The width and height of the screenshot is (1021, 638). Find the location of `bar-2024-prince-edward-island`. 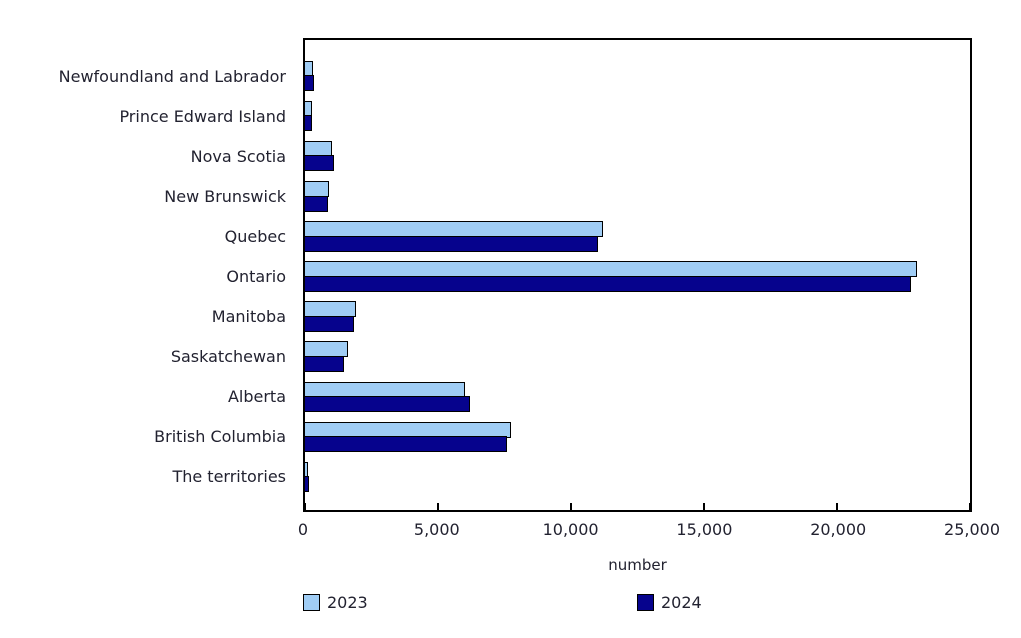

bar-2024-prince-edward-island is located at coordinates (309, 123).